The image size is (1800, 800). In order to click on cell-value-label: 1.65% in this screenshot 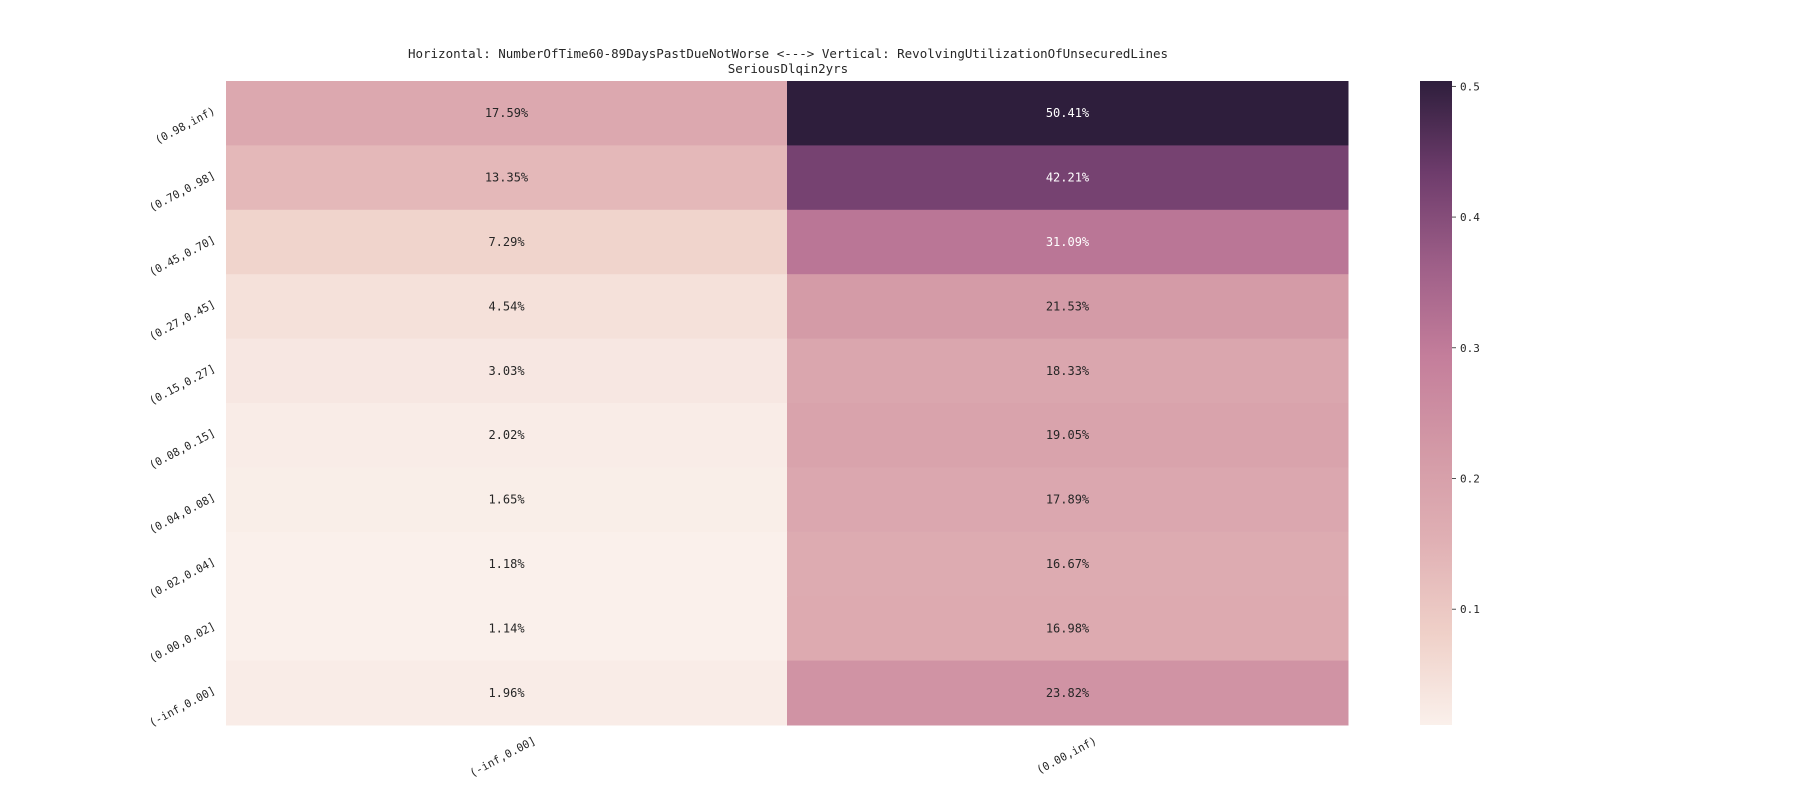, I will do `click(506, 500)`.